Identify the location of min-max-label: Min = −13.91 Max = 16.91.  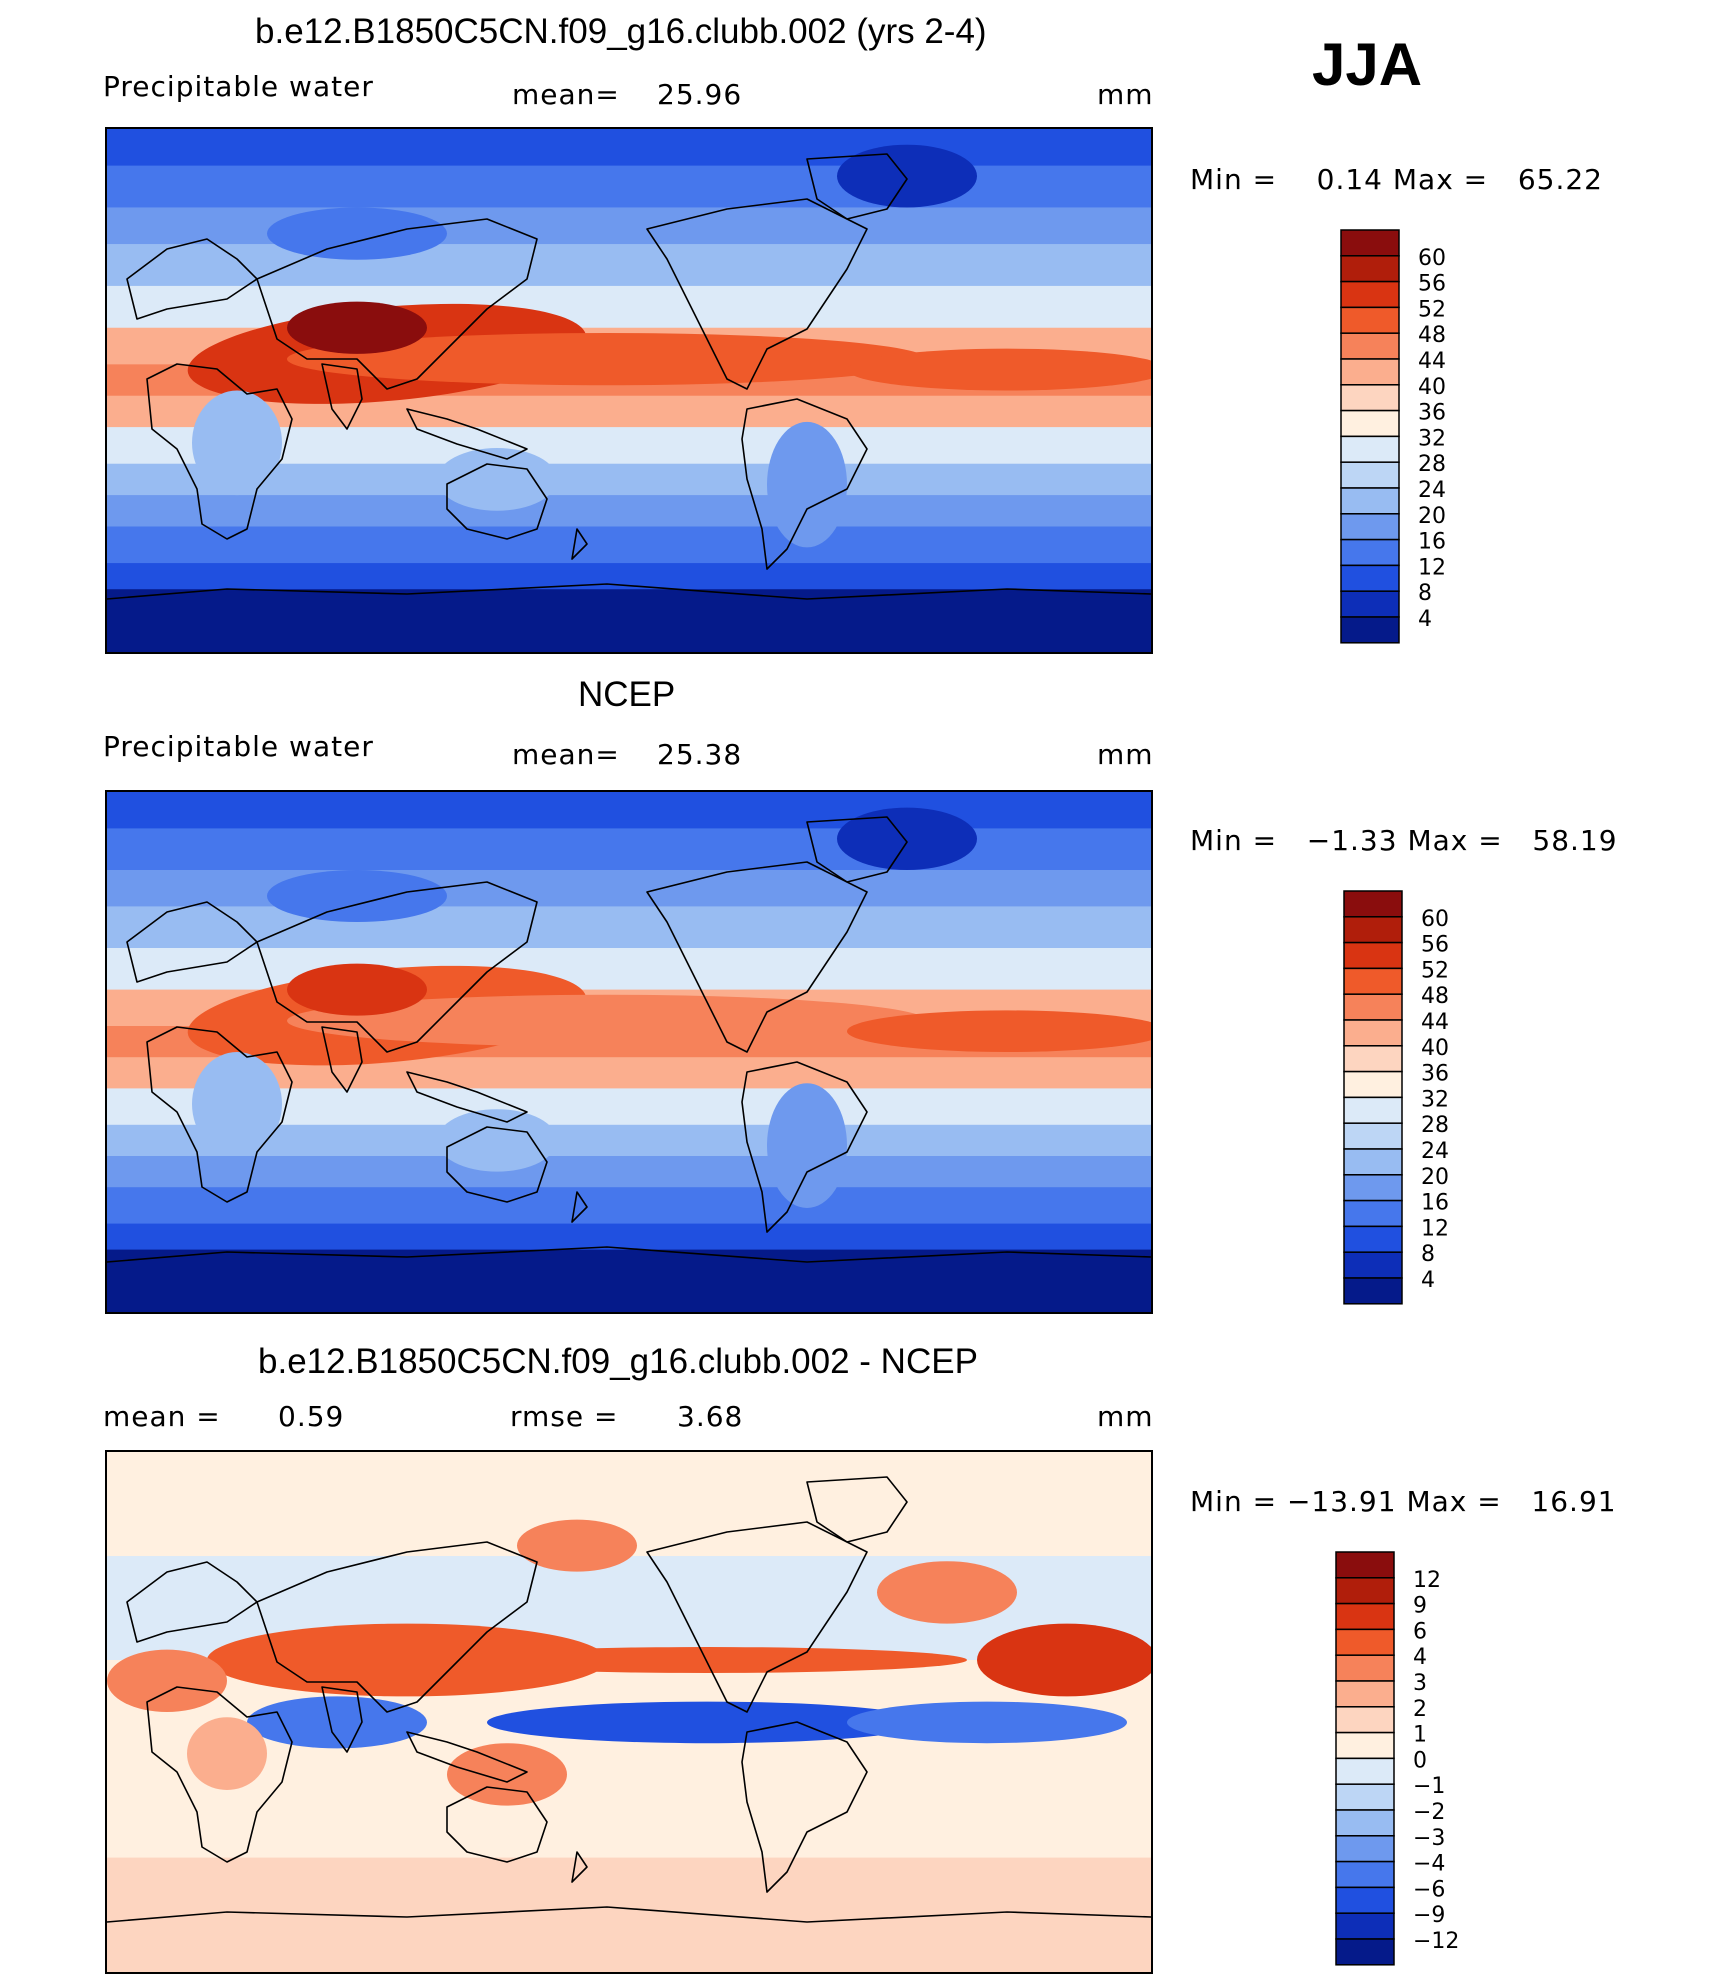
(1403, 1501).